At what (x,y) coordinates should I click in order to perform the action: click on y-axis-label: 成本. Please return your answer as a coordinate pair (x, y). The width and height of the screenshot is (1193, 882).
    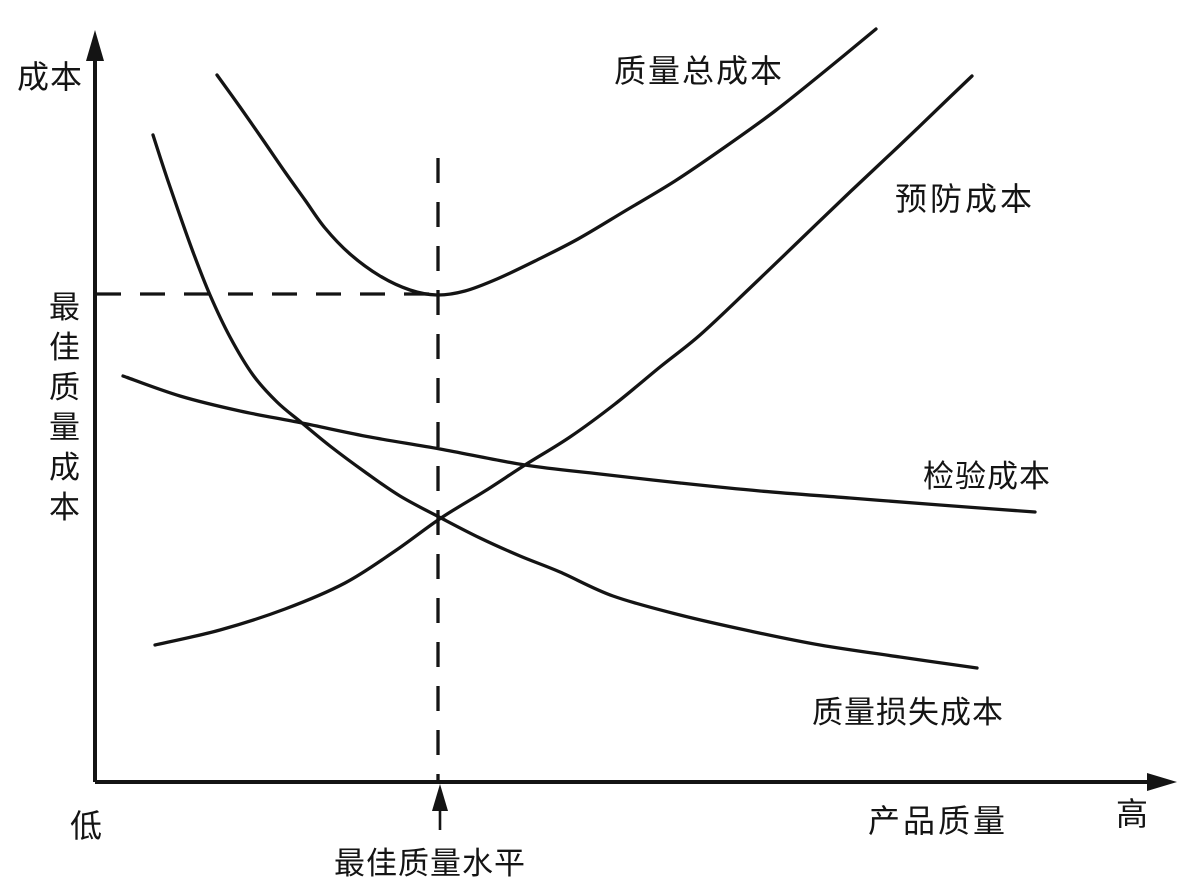
    Looking at the image, I should click on (50, 77).